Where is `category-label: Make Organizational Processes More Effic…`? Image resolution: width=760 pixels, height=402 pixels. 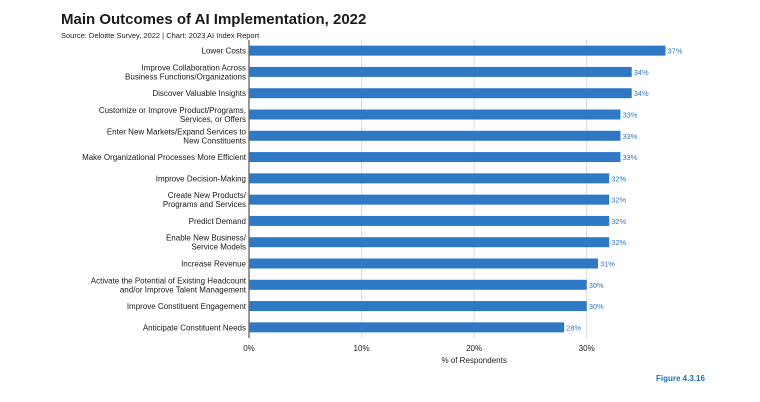
category-label: Make Organizational Processes More Effic… is located at coordinates (164, 157).